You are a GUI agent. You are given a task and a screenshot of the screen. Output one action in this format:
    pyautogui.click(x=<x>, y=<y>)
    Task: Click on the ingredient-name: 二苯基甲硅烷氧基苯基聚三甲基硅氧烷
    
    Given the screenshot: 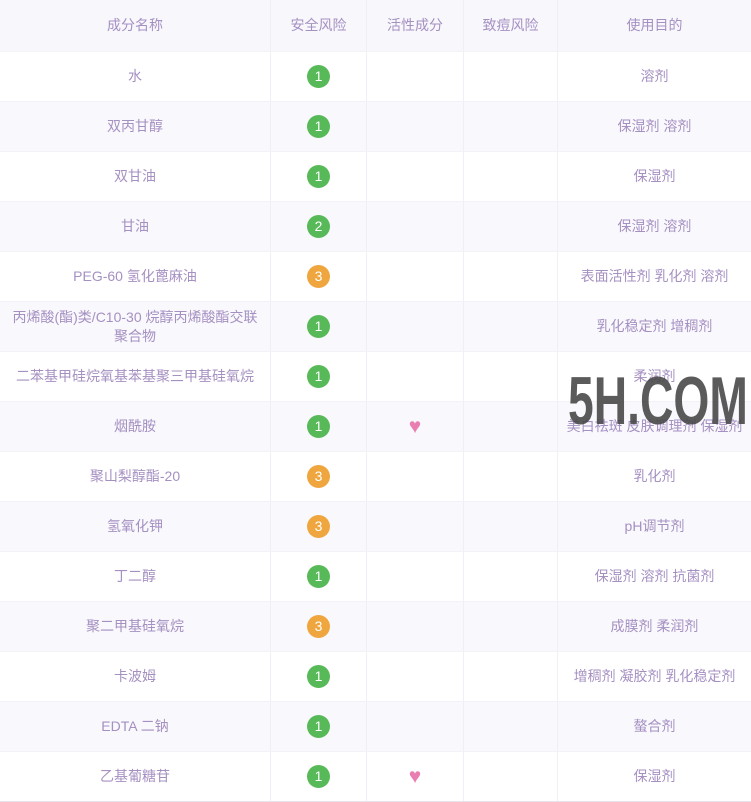 What is the action you would take?
    pyautogui.click(x=135, y=376)
    